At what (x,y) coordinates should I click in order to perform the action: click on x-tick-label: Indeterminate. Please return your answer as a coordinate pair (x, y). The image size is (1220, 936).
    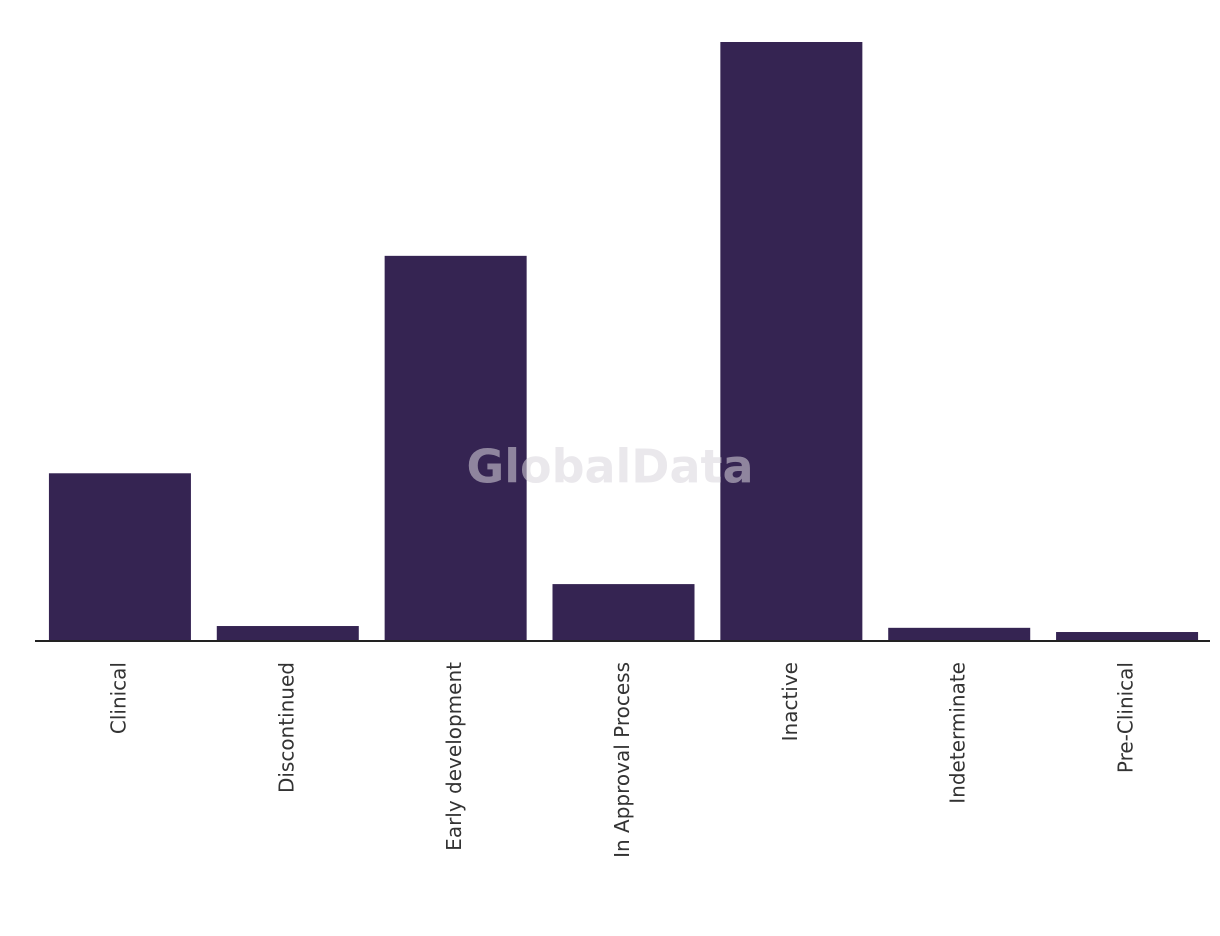
    Looking at the image, I should click on (958, 733).